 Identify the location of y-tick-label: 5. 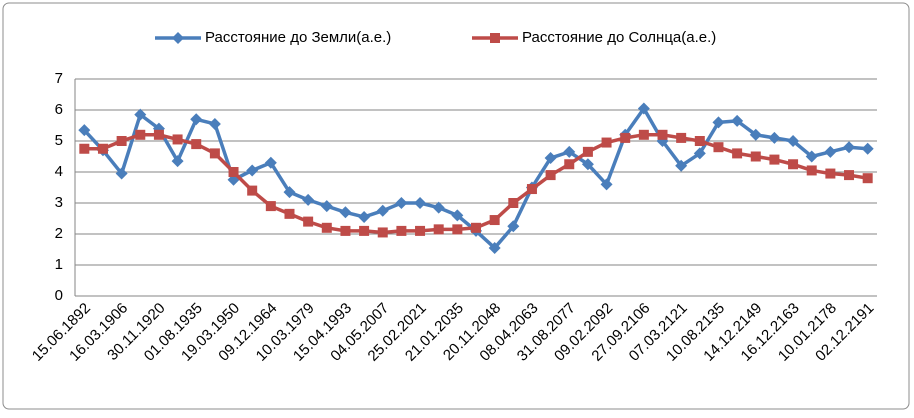
(59, 140).